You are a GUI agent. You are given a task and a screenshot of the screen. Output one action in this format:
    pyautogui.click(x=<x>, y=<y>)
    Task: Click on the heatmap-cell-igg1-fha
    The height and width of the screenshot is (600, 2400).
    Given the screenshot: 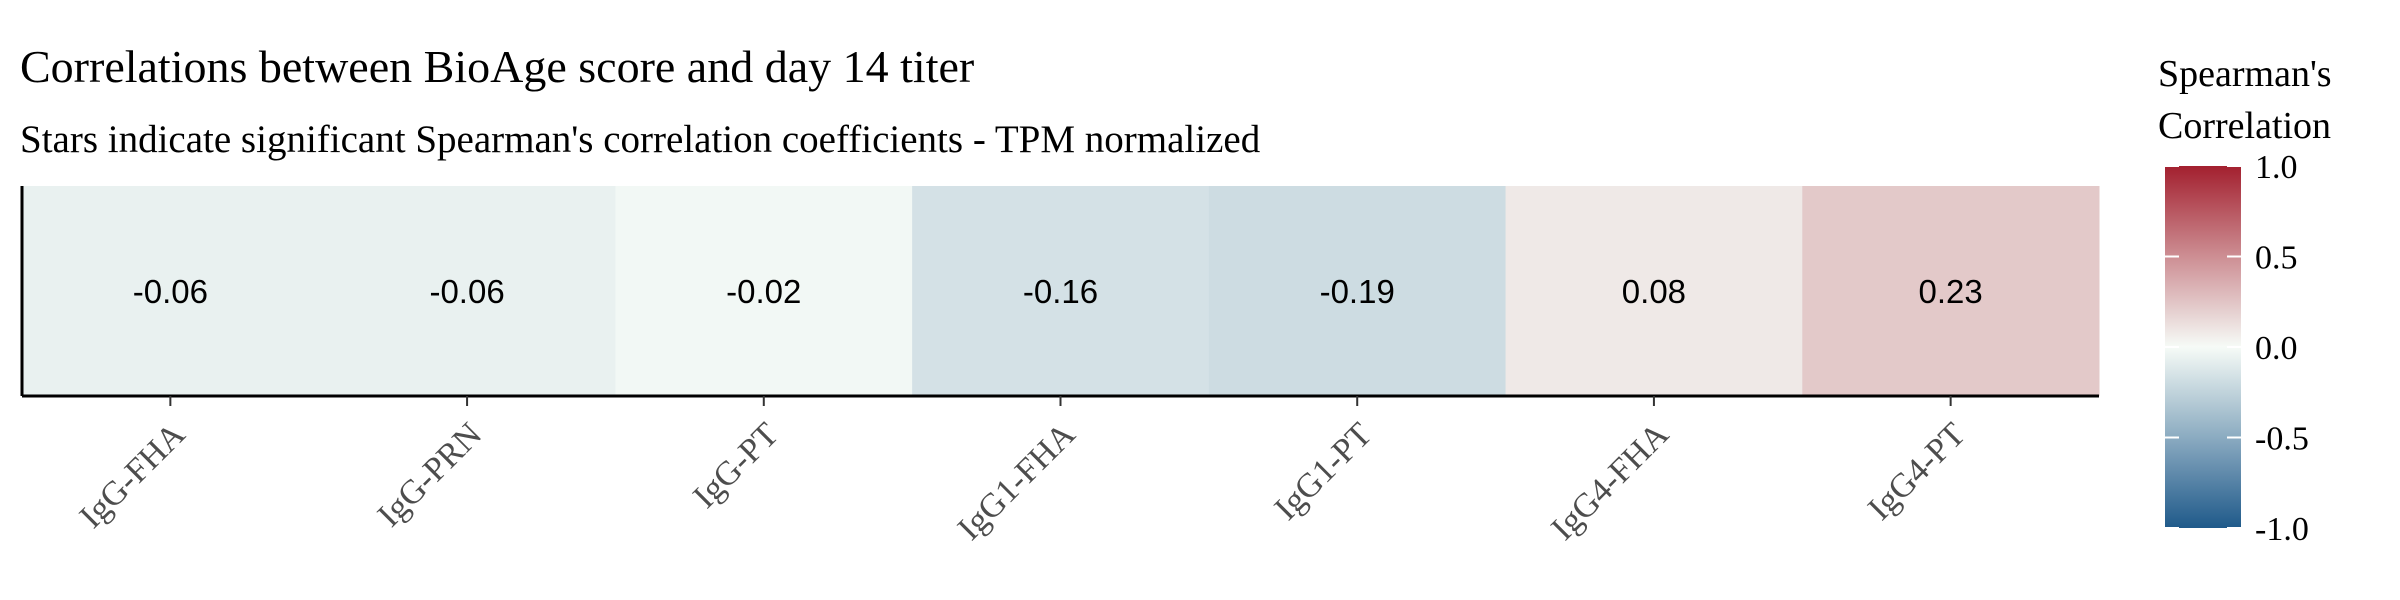 What is the action you would take?
    pyautogui.click(x=1061, y=291)
    